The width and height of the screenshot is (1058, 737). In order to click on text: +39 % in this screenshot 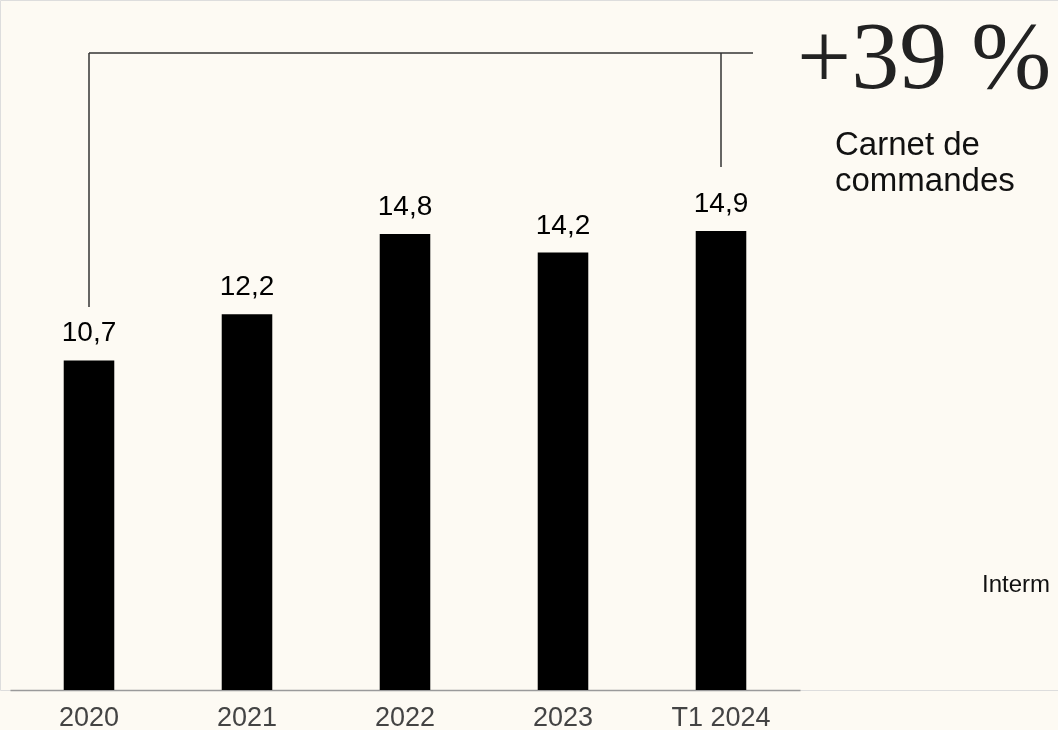, I will do `click(924, 55)`.